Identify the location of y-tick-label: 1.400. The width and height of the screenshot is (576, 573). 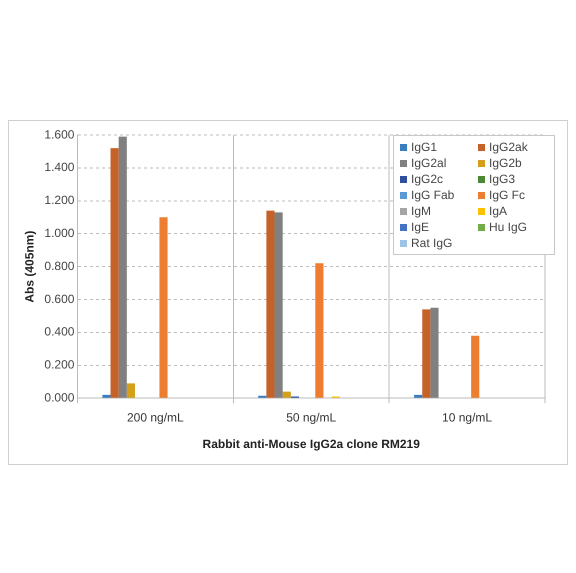
(59, 167).